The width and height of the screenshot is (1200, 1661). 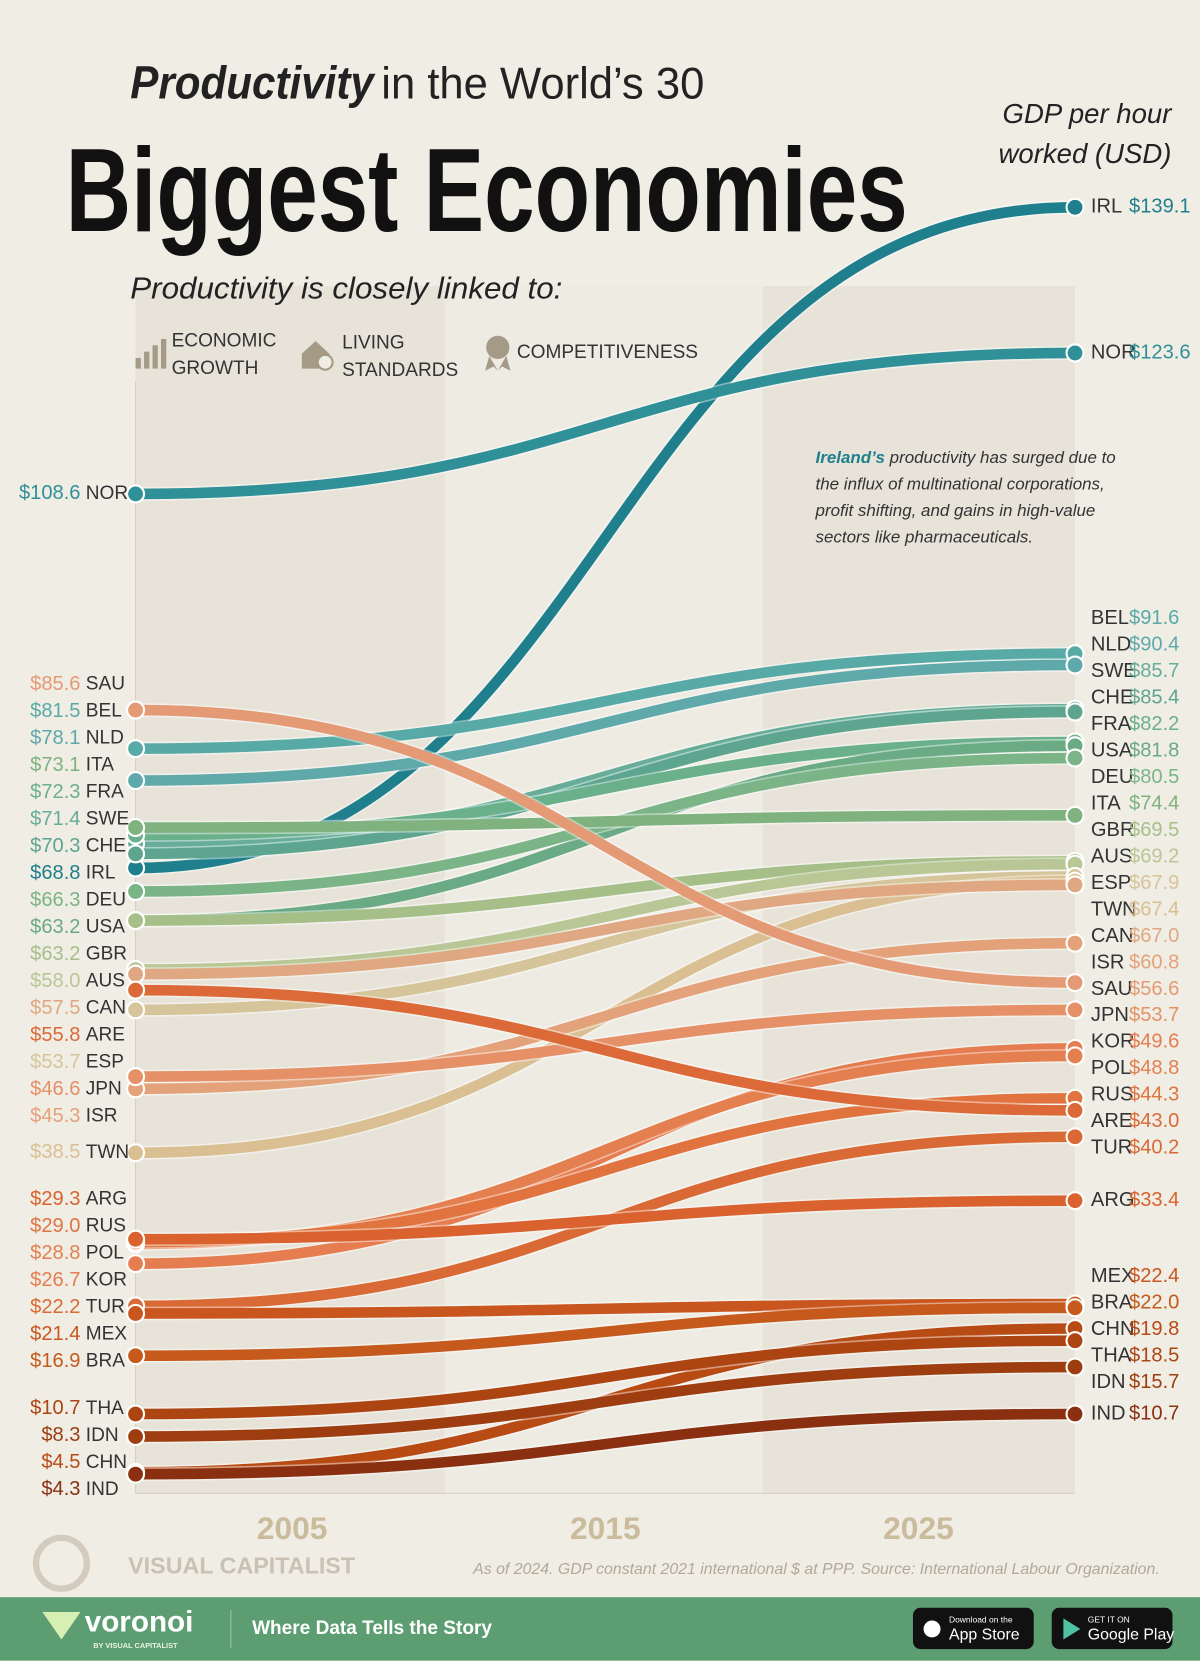 I want to click on left-country-label: TUR, so click(x=105, y=1307).